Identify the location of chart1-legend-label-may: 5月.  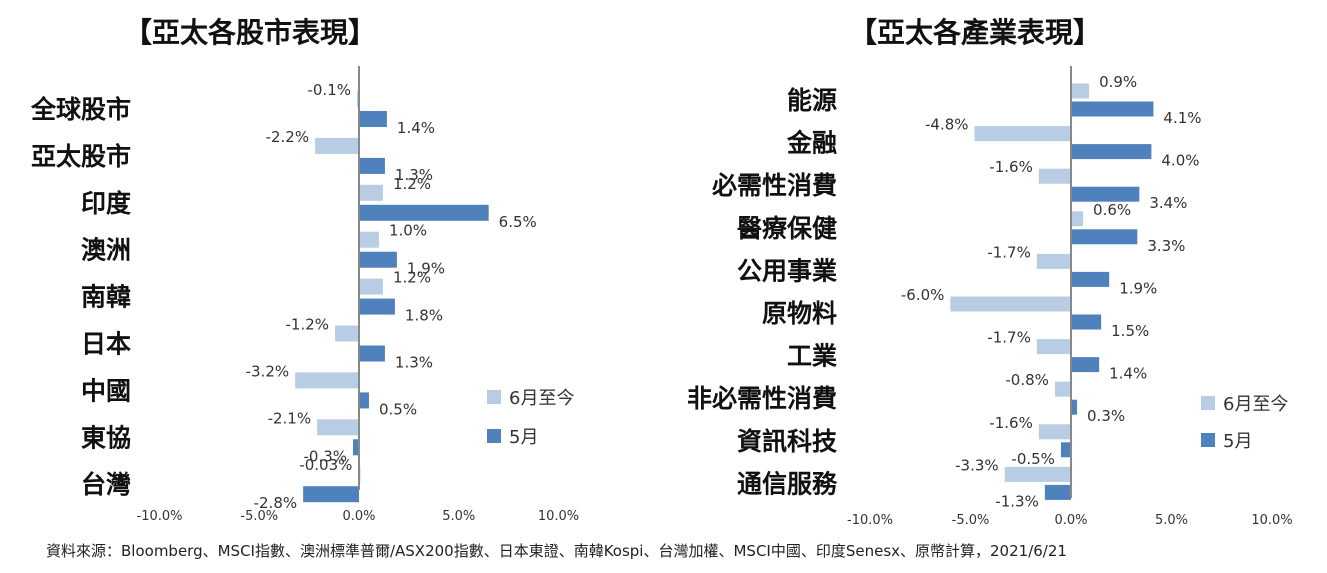
(523, 437).